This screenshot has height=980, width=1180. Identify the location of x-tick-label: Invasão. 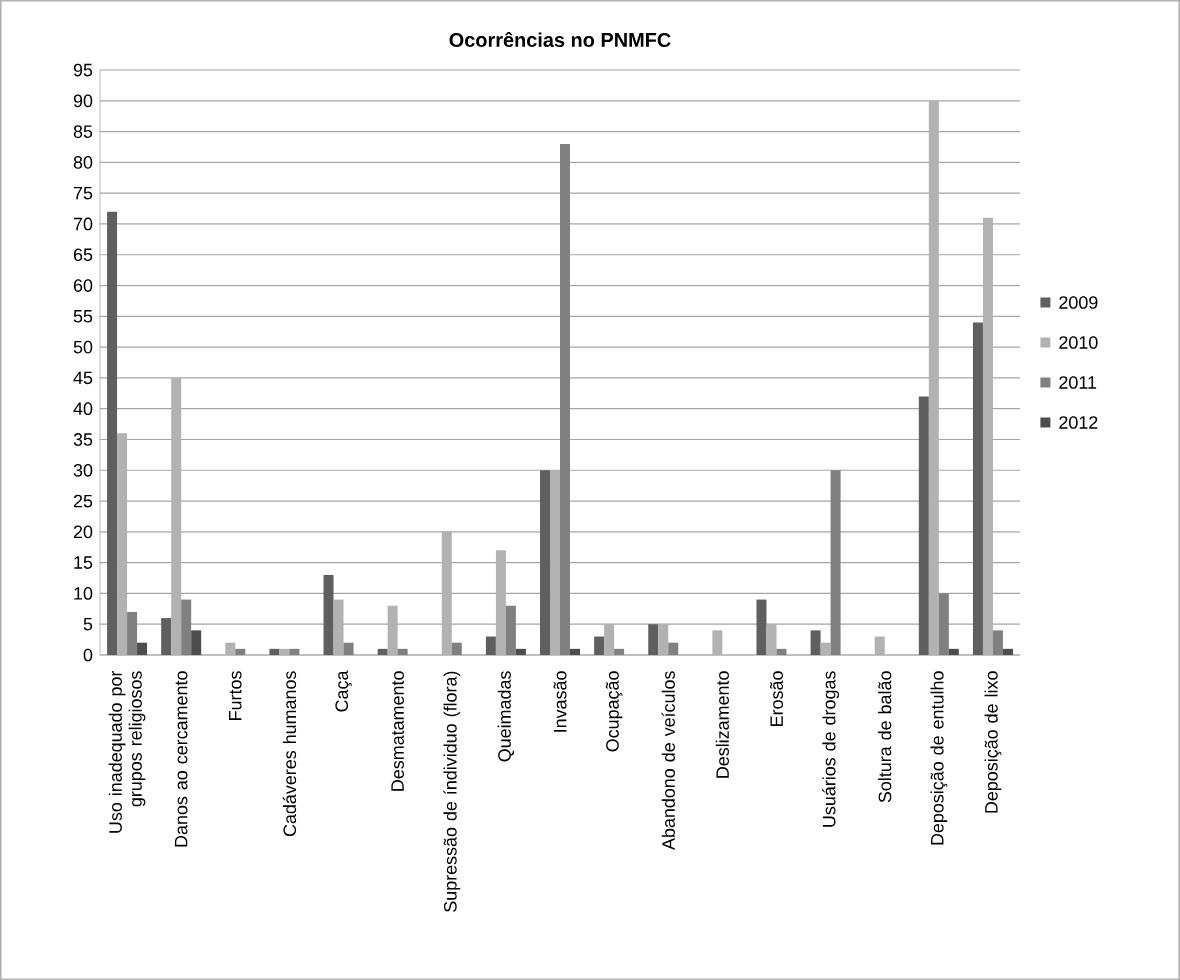
(560, 701).